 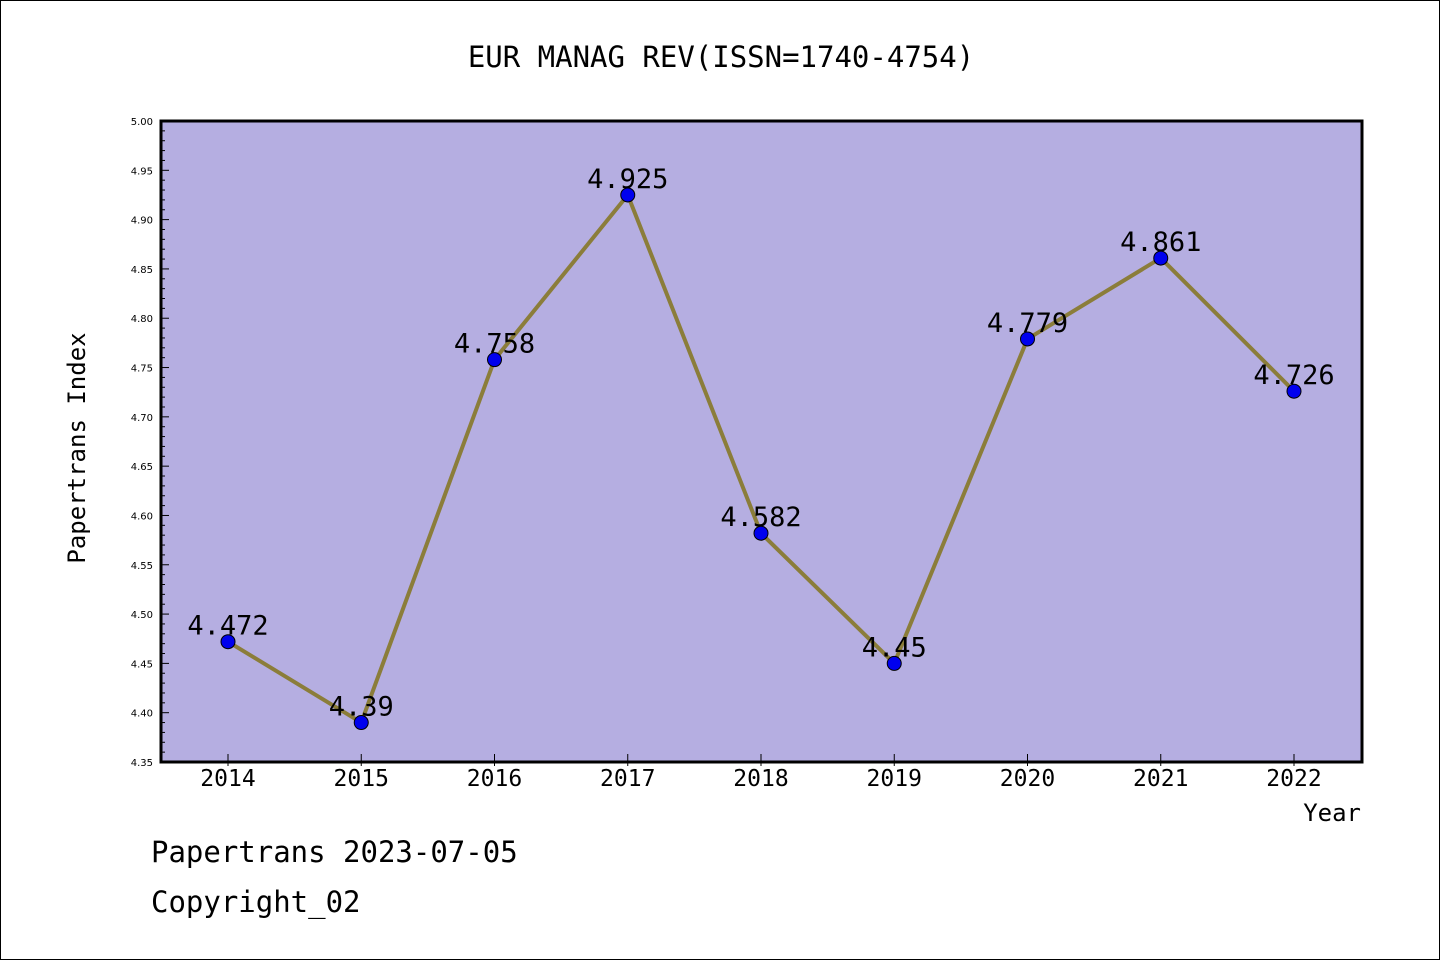 What do you see at coordinates (142, 418) in the screenshot?
I see `y-tick-label: 4.70` at bounding box center [142, 418].